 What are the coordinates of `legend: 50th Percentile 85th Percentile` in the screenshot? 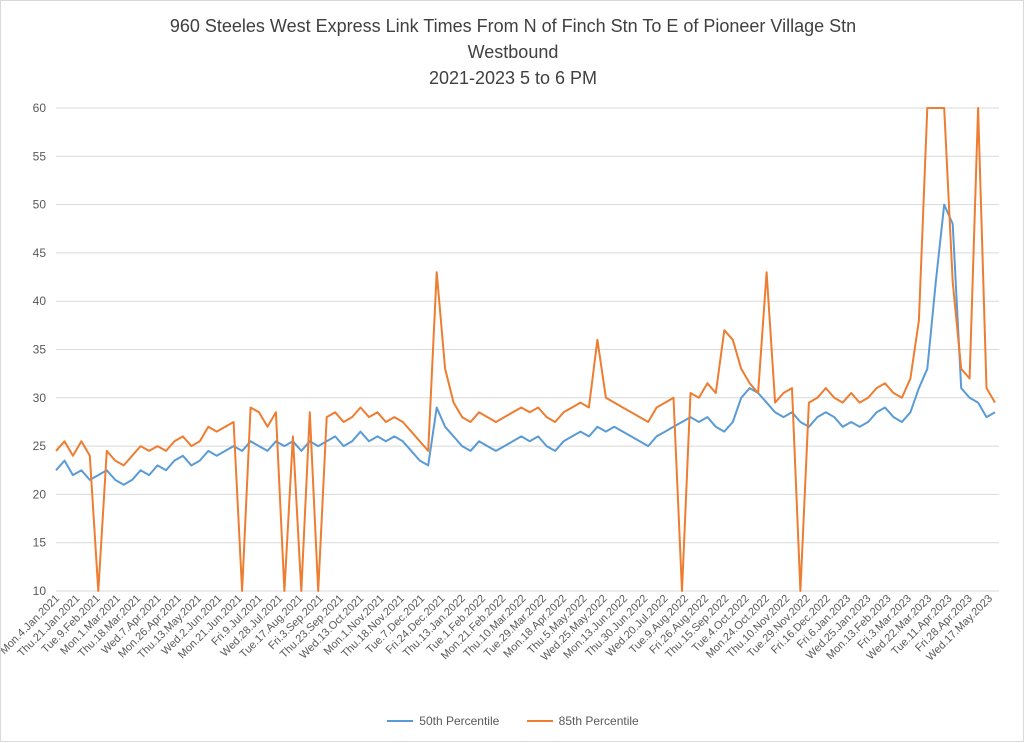 It's located at (512, 719).